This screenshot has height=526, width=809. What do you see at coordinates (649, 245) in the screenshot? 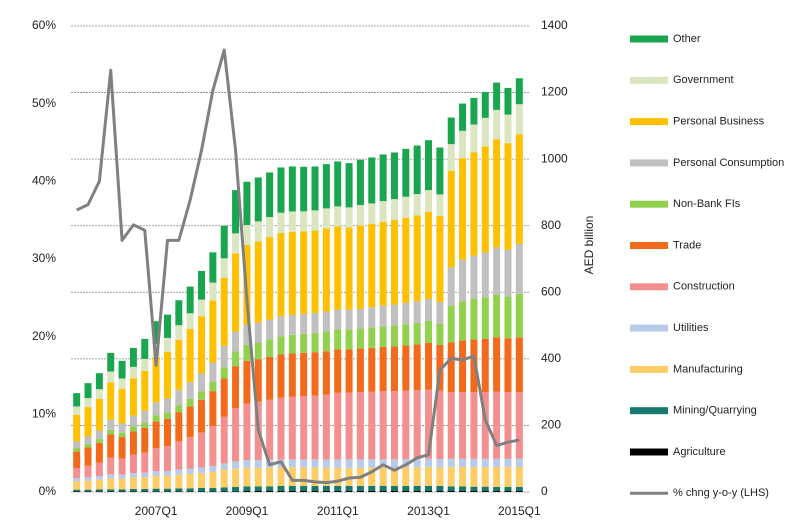
I see `legend-swatch` at bounding box center [649, 245].